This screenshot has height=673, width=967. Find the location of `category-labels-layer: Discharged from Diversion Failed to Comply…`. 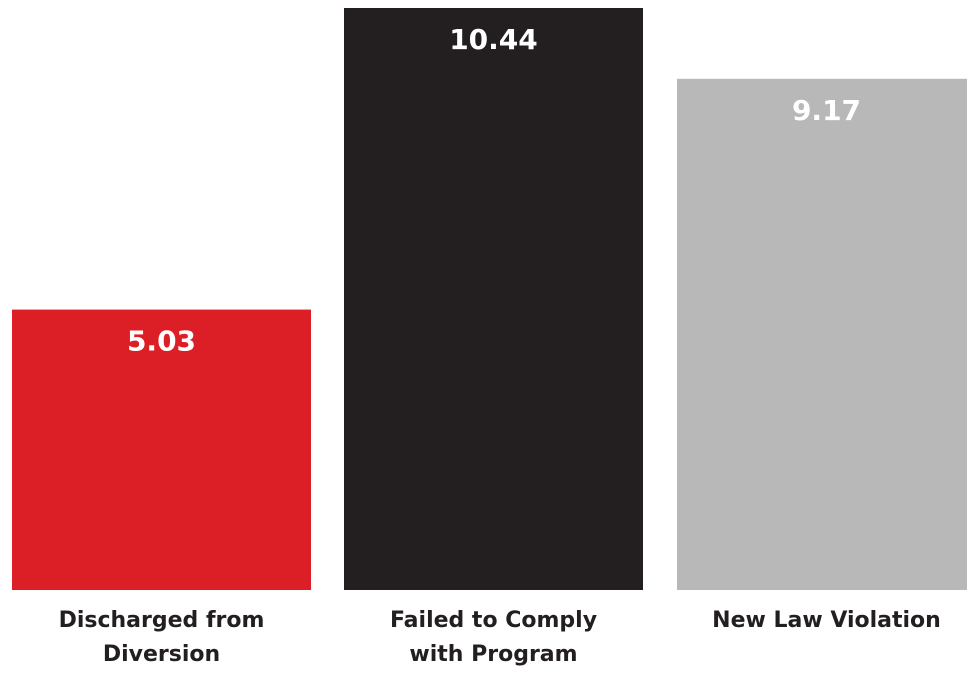

category-labels-layer: Discharged from Diversion Failed to Comply… is located at coordinates (500, 637).